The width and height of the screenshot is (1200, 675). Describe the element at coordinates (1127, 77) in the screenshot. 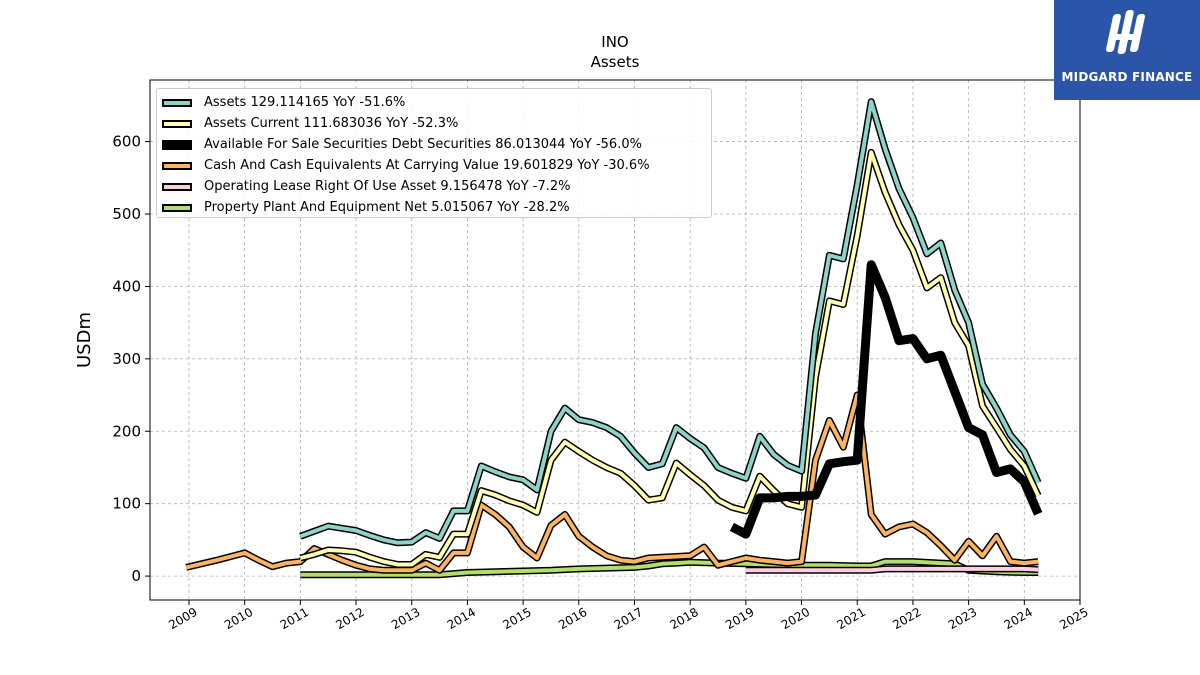

I see `logo-text: MIDGARD FINANCE` at that location.